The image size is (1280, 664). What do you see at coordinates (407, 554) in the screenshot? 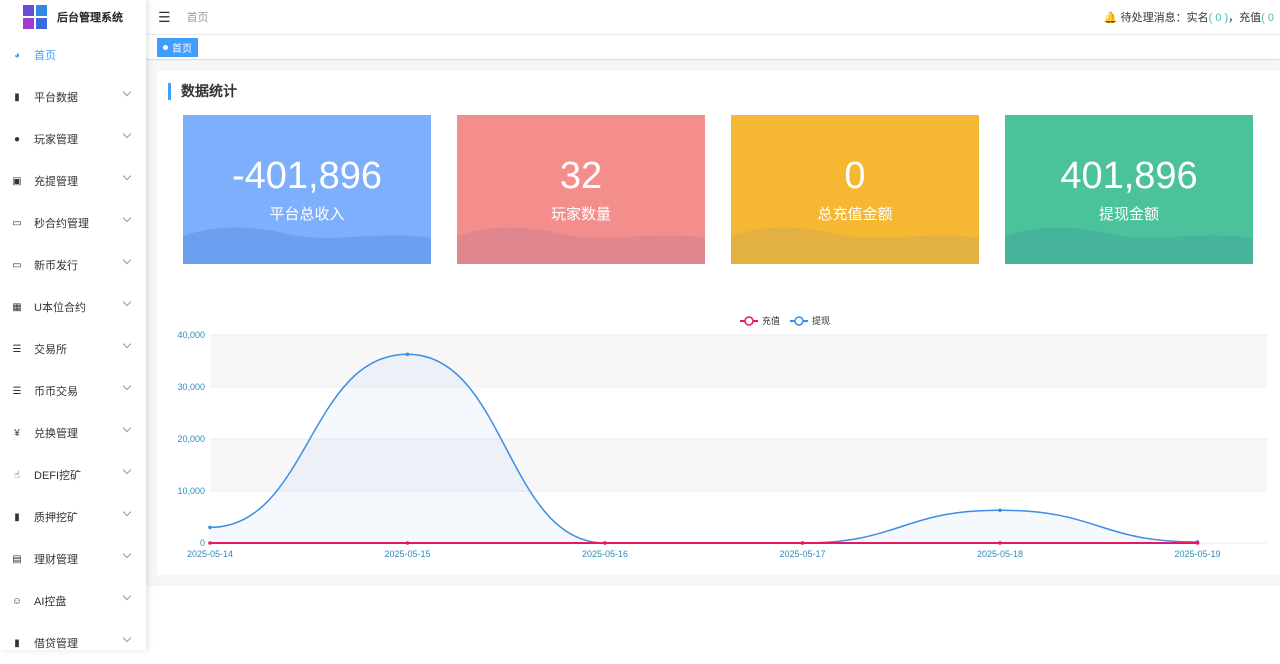
I see `x-tick-label: 2025-05-15` at bounding box center [407, 554].